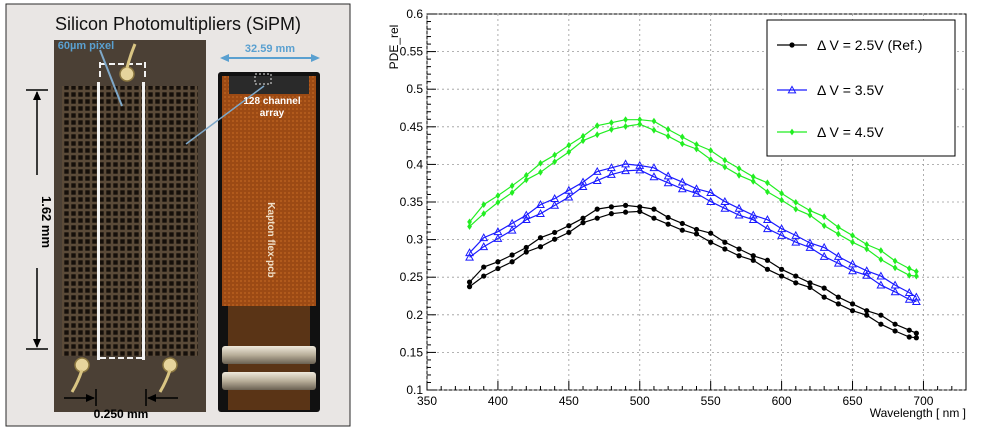 This screenshot has height=437, width=983. I want to click on array-label-line2: array, so click(272, 113).